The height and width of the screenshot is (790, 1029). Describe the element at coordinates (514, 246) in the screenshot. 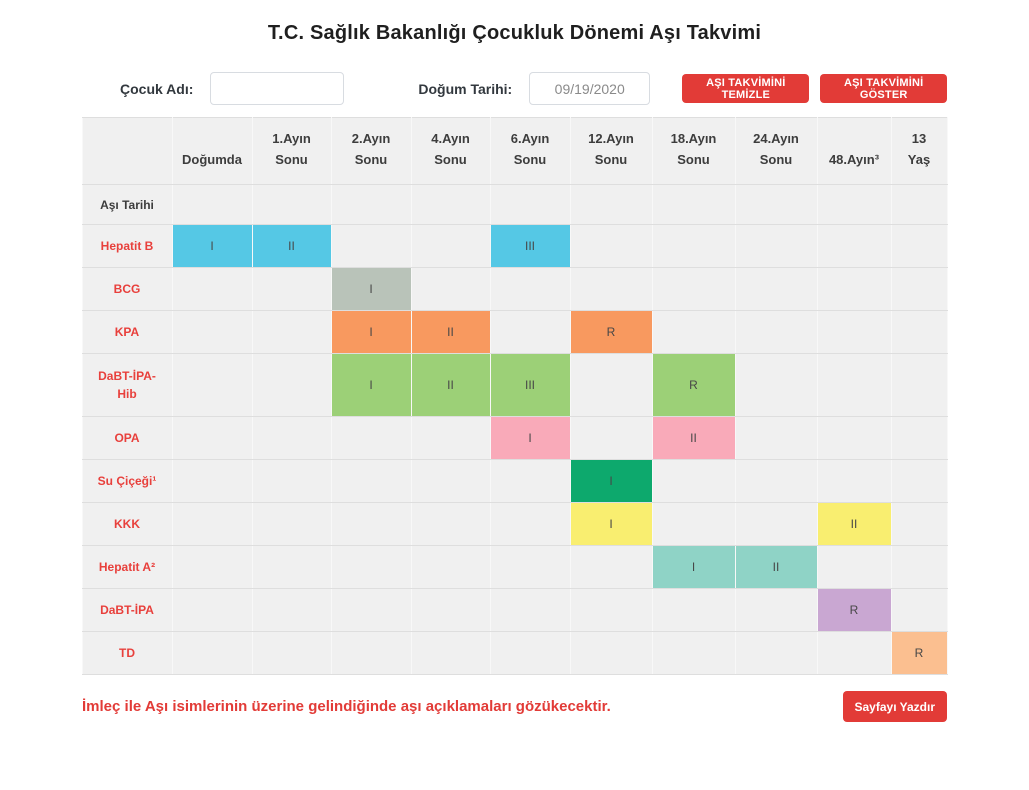

I see `table-row: Hepatit B I II III` at that location.